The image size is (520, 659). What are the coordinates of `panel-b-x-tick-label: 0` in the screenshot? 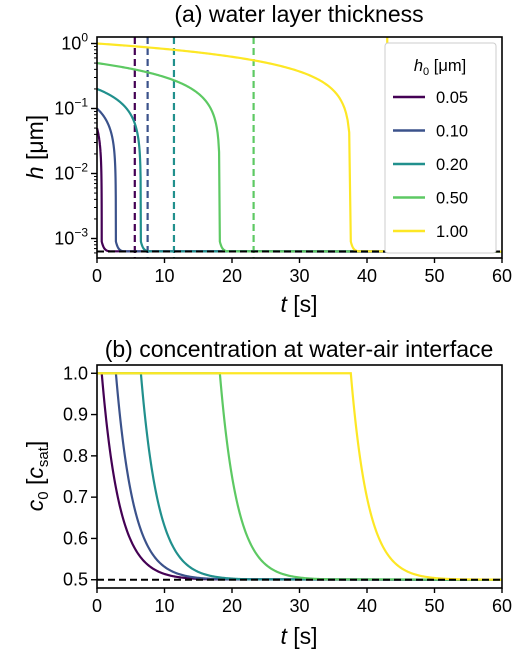 It's located at (97, 606).